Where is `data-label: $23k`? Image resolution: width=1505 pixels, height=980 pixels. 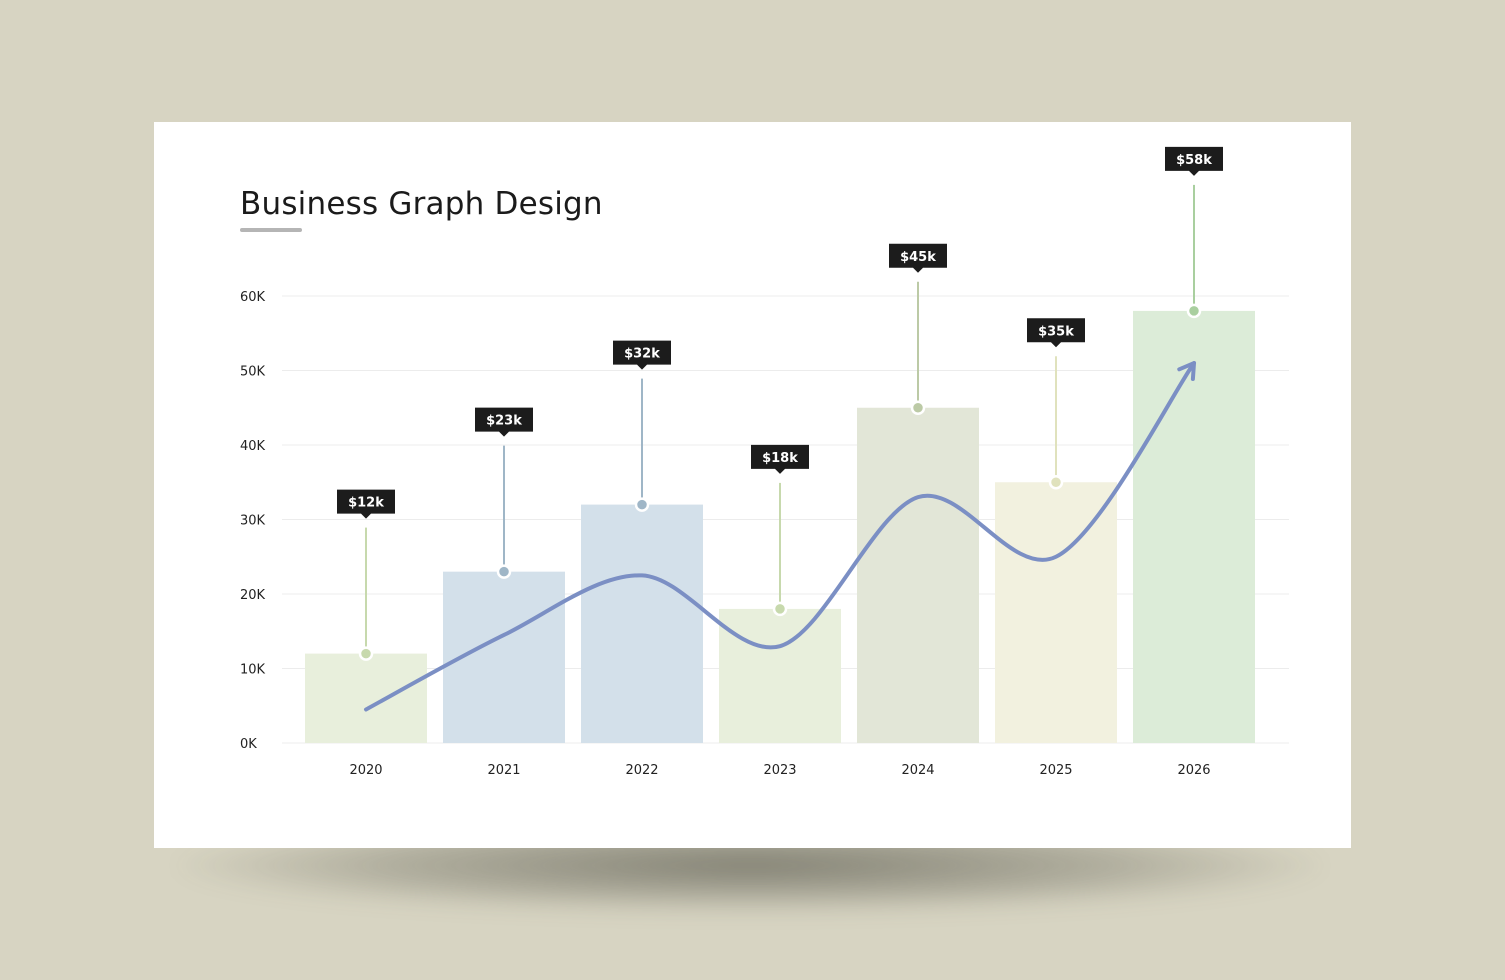 data-label: $23k is located at coordinates (504, 421).